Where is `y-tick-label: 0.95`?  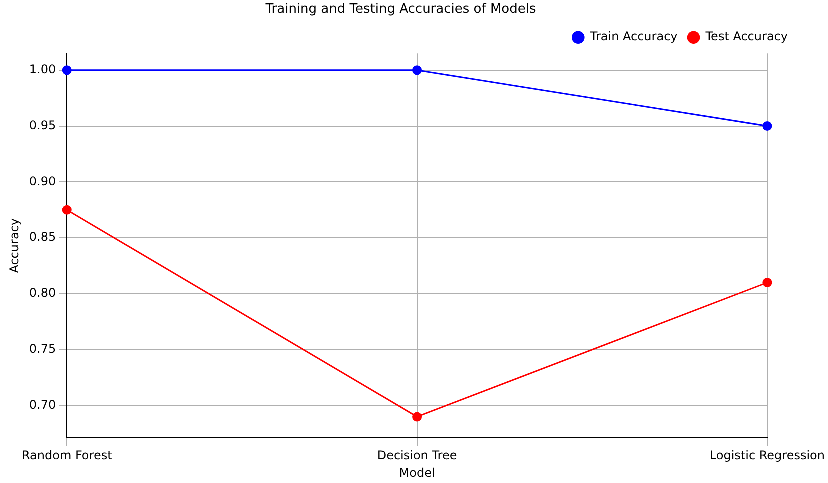
y-tick-label: 0.95 is located at coordinates (42, 125).